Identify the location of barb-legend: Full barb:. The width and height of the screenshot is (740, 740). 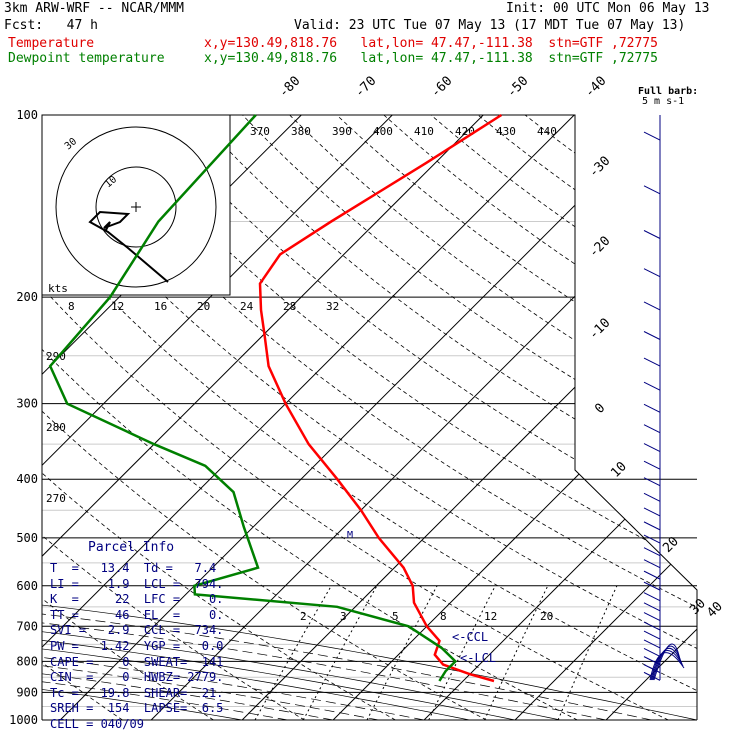
(668, 91).